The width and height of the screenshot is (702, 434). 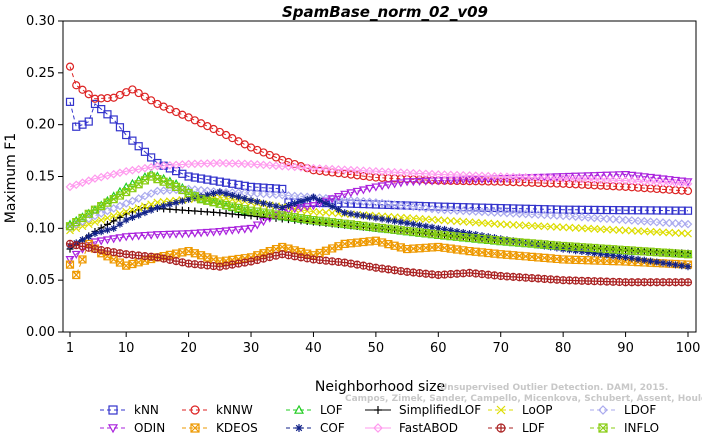 What do you see at coordinates (332, 427) in the screenshot?
I see `legend-label: COF` at bounding box center [332, 427].